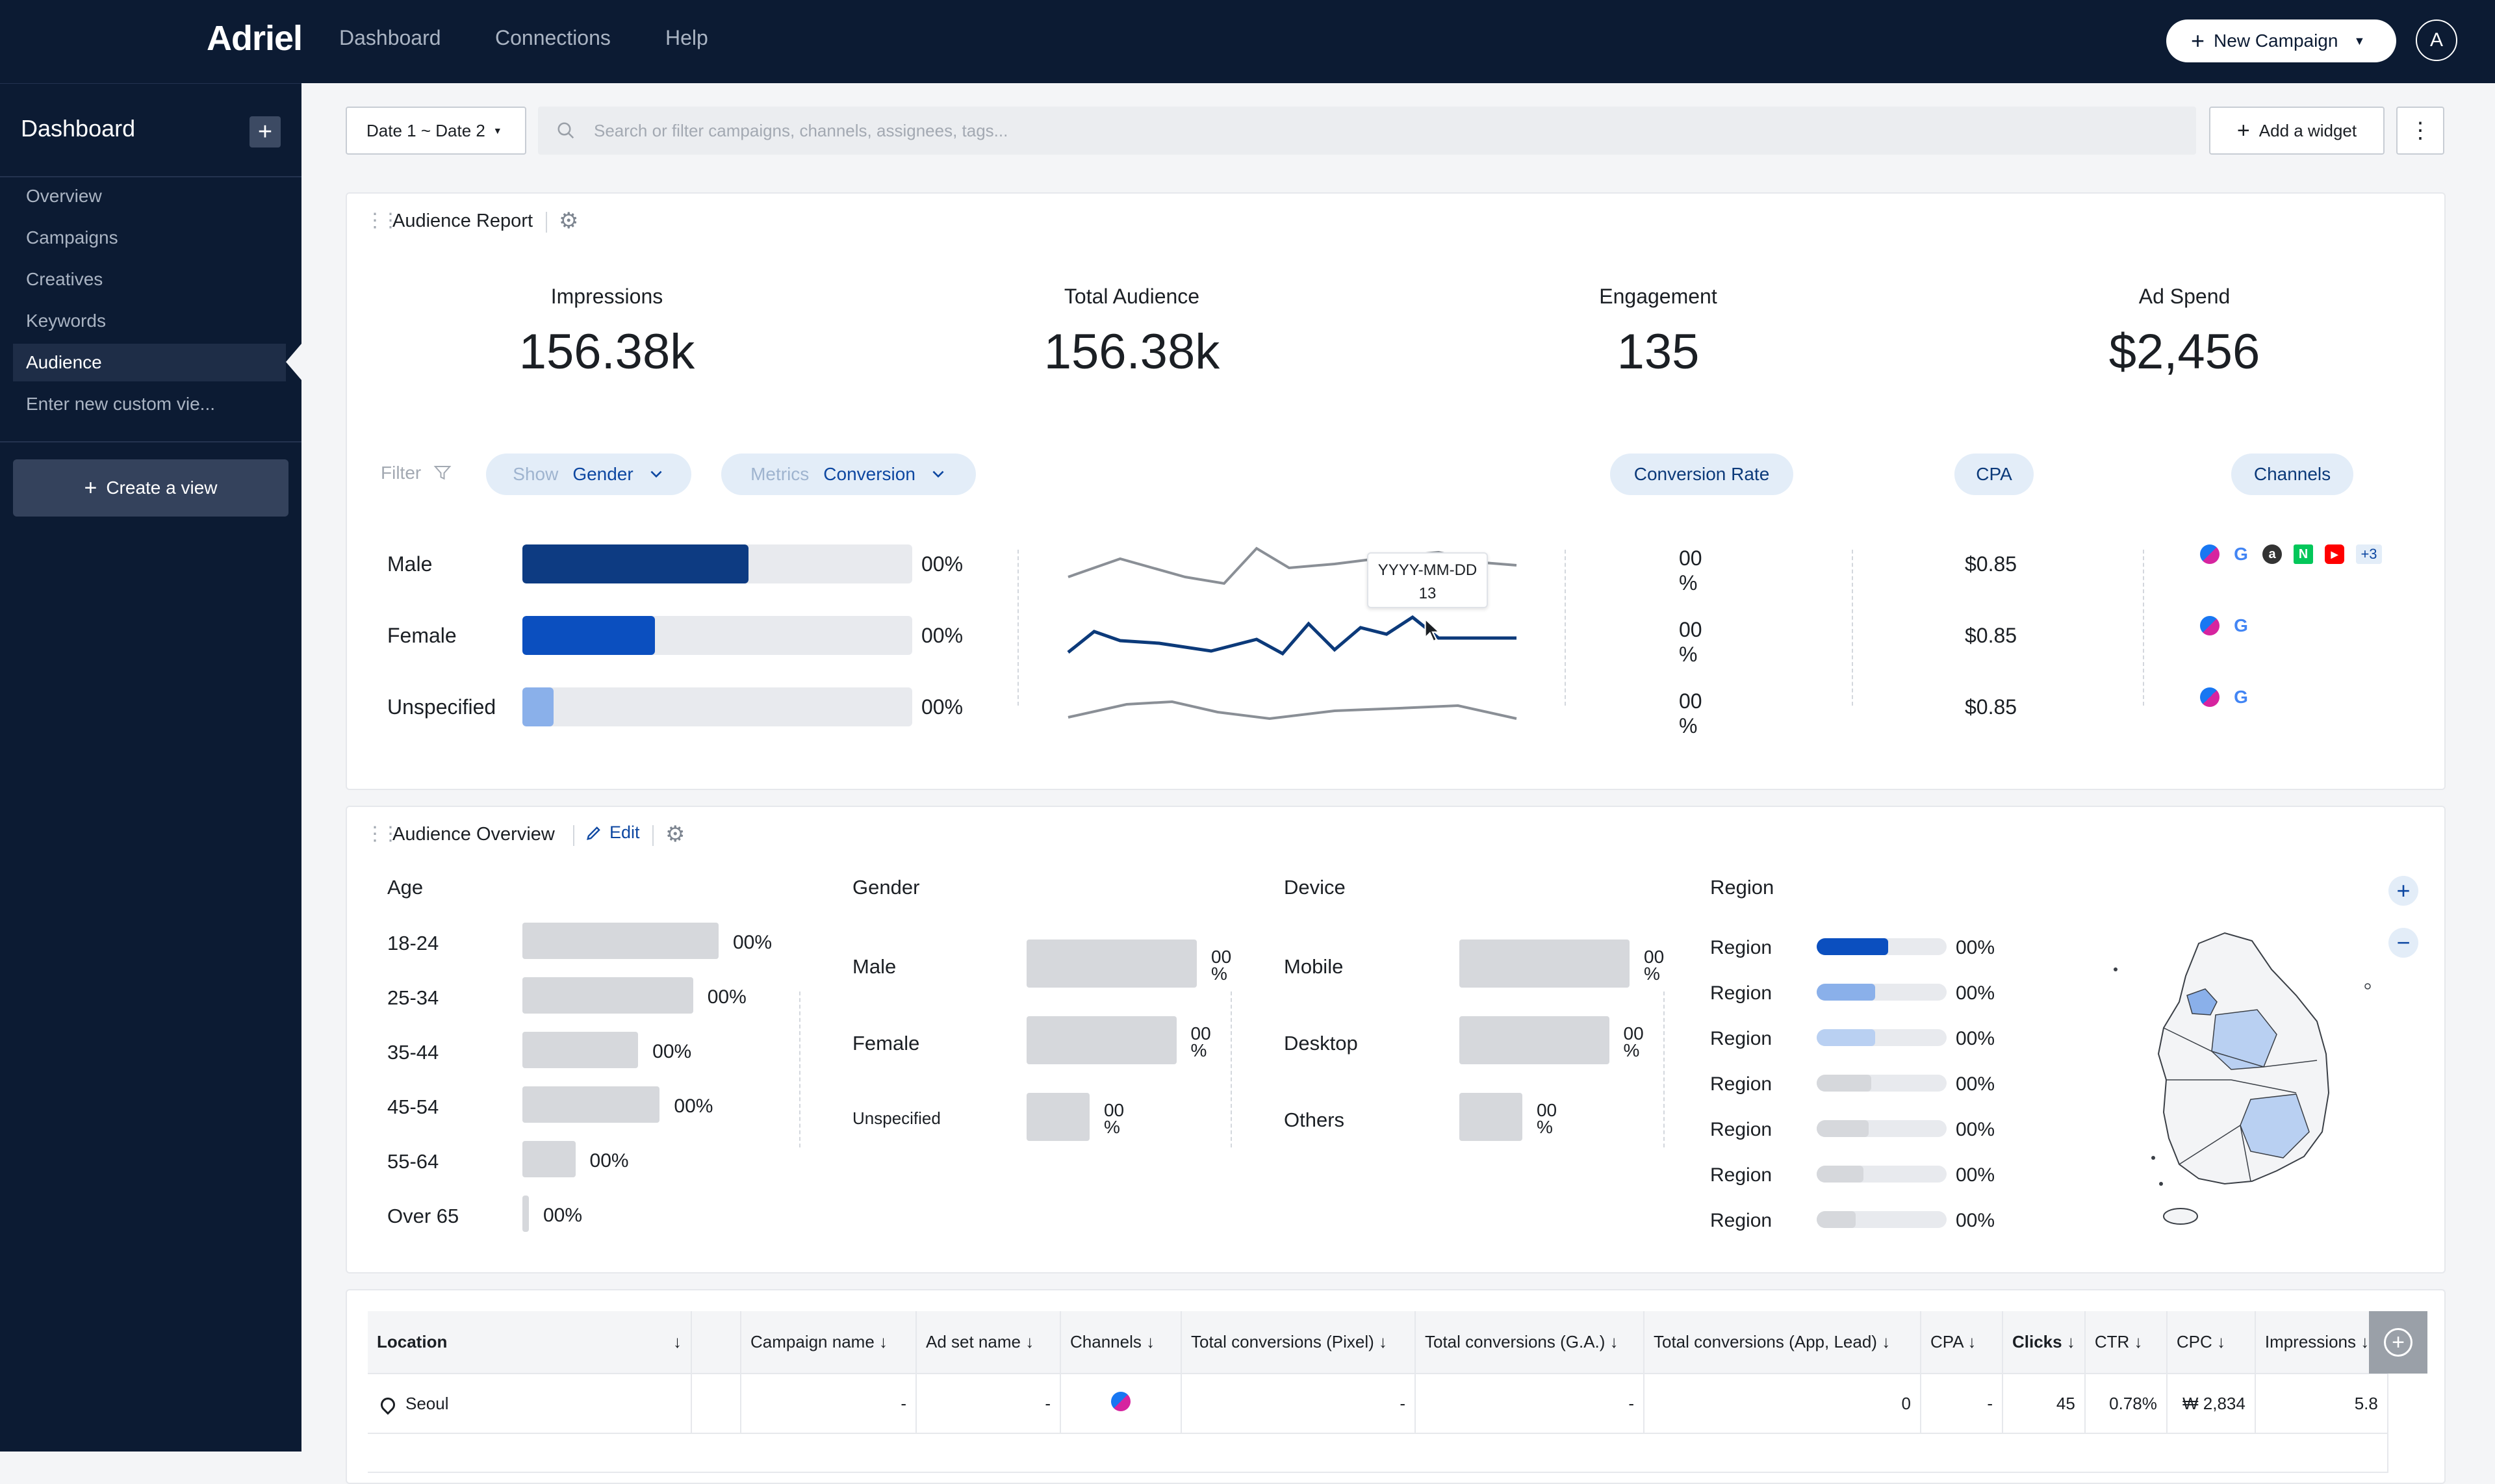 Image resolution: width=2495 pixels, height=1484 pixels. I want to click on more-channels-badge: +3, so click(2369, 554).